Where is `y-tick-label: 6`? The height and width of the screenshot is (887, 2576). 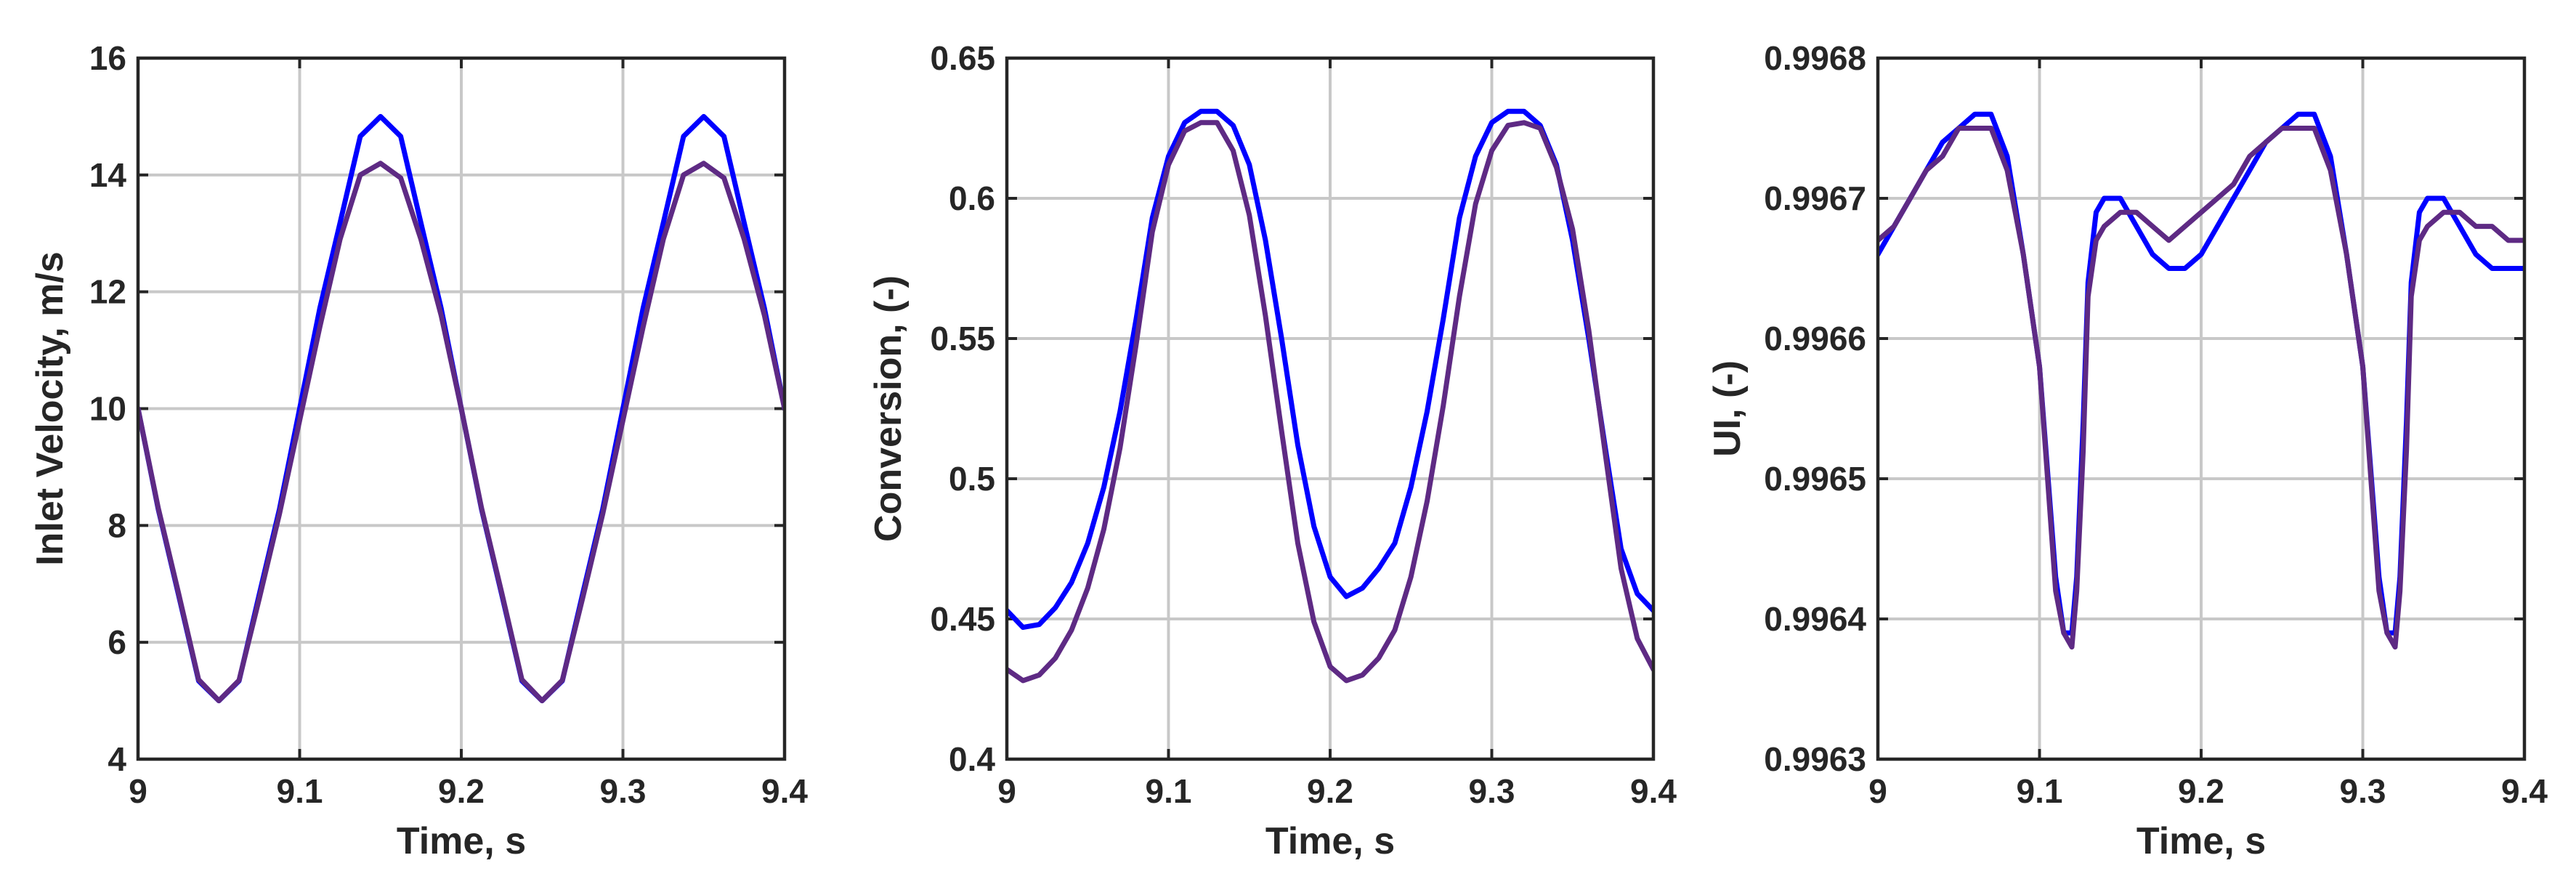 y-tick-label: 6 is located at coordinates (117, 642).